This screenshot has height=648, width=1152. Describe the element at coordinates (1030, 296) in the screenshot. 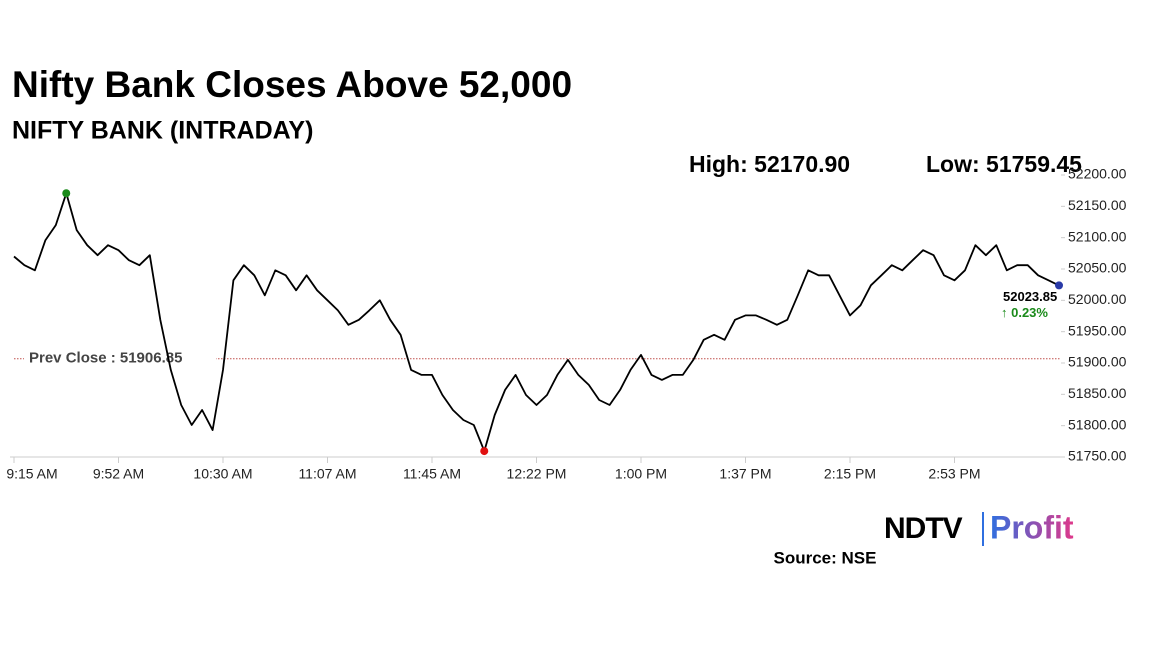

I see `last-value-label: 52023.85` at that location.